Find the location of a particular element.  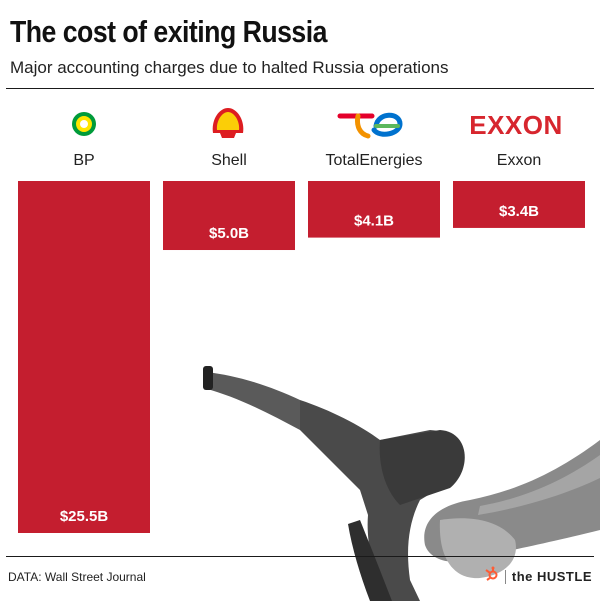

svg-text: EXXON is located at coordinates (516, 125).